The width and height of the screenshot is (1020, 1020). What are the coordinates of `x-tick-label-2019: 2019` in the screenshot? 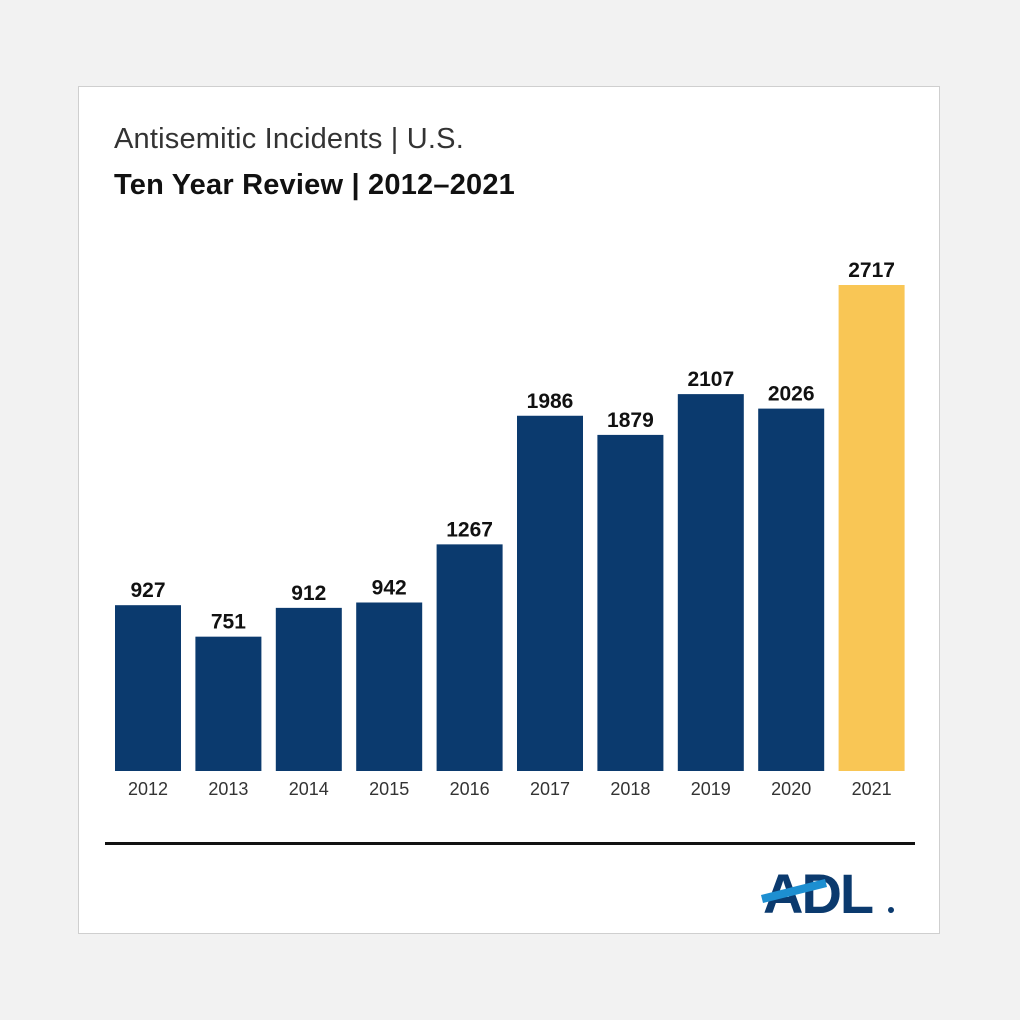 It's located at (711, 789).